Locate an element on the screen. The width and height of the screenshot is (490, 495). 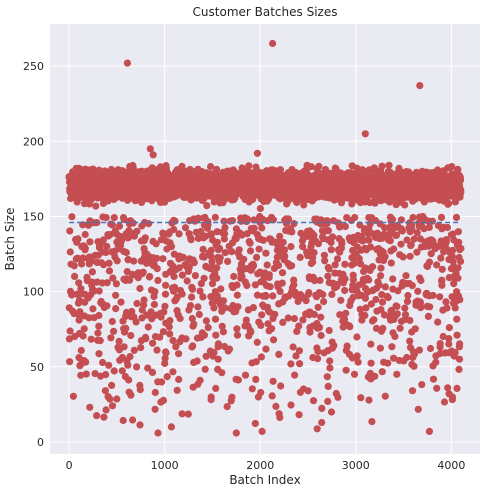
y-tick-labels: 0 50 100 150 200 250 is located at coordinates (33, 254).